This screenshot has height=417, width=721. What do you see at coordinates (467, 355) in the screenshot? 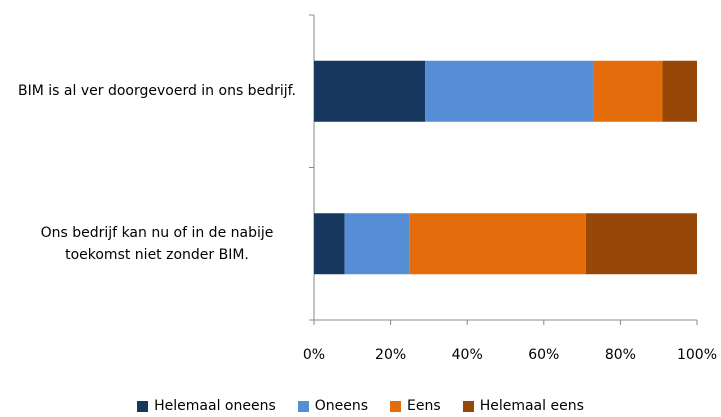
I see `x-tick-label: 40%` at bounding box center [467, 355].